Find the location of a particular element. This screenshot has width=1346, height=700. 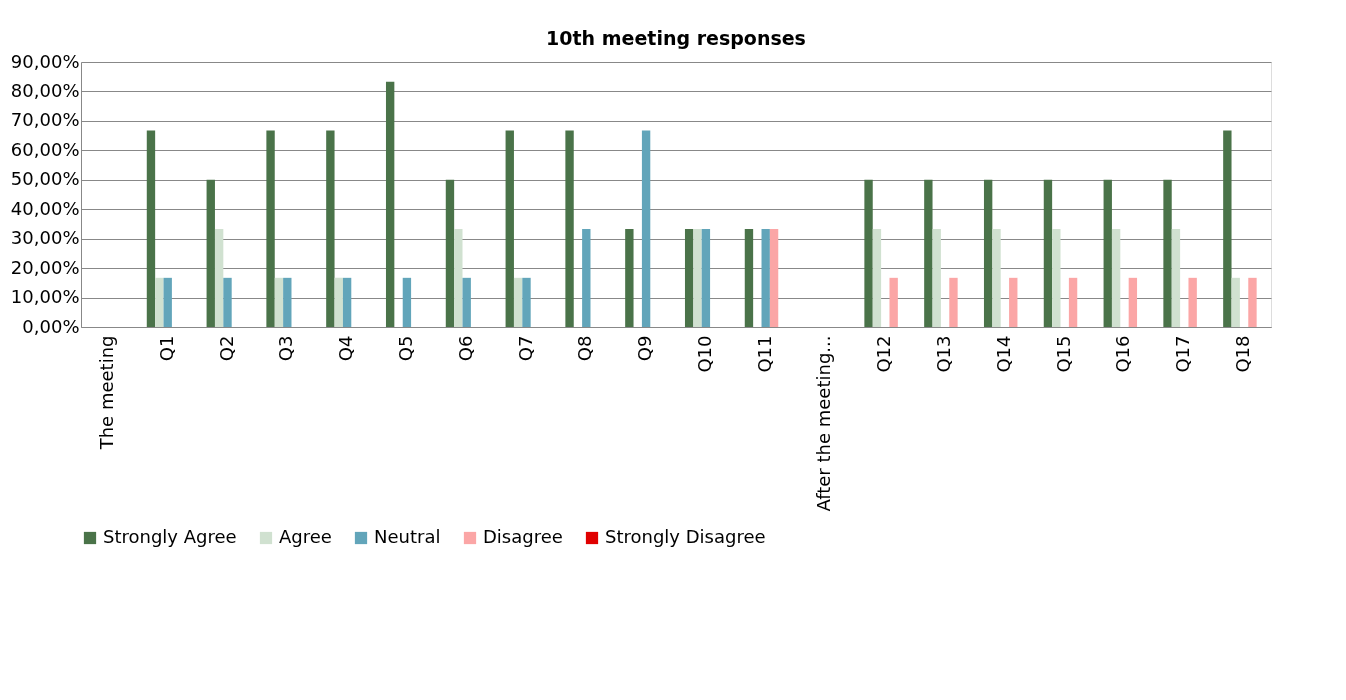

y-tick-label: 60,00% is located at coordinates (45, 149).